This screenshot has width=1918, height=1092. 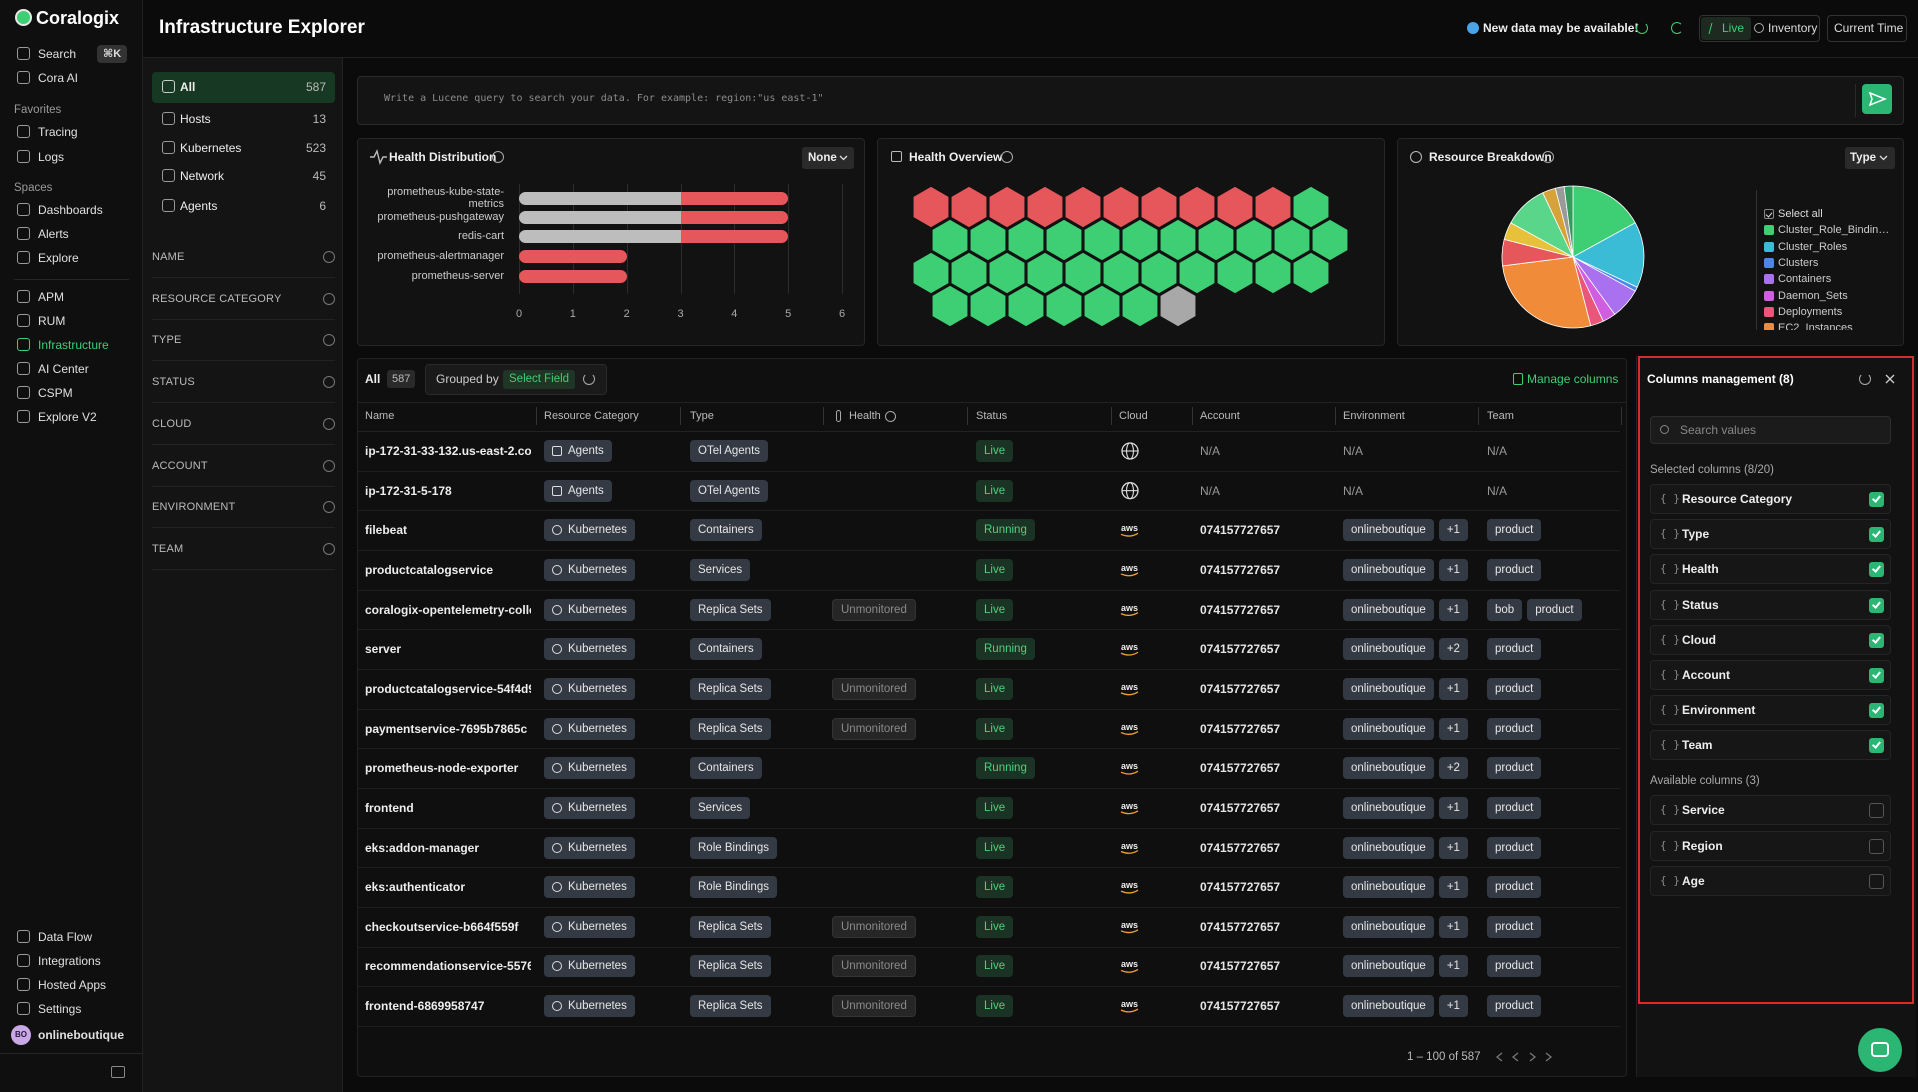 What do you see at coordinates (448, 848) in the screenshot?
I see `cell-name: eks:addon-manager` at bounding box center [448, 848].